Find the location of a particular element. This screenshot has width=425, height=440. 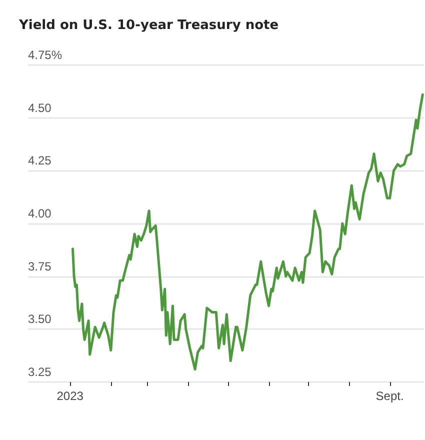

y-tick-label: 4.50 is located at coordinates (40, 107).